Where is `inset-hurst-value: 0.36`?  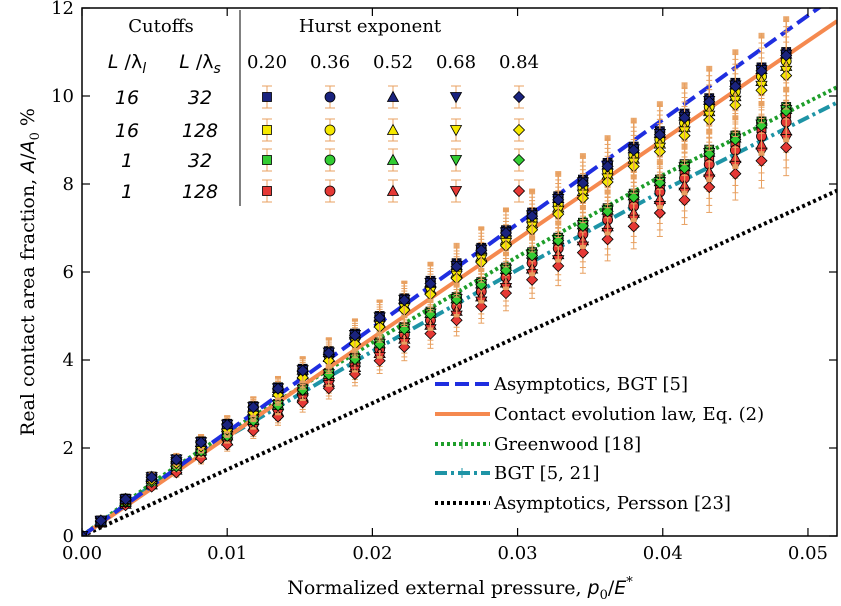
inset-hurst-value: 0.36 is located at coordinates (330, 62).